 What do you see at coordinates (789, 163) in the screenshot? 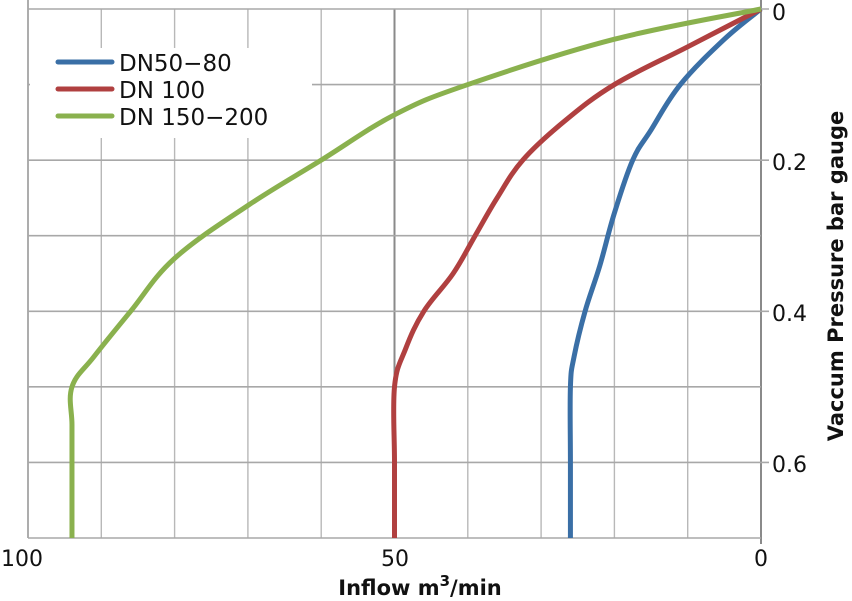
I see `y-tick-0-2: 0.2` at bounding box center [789, 163].